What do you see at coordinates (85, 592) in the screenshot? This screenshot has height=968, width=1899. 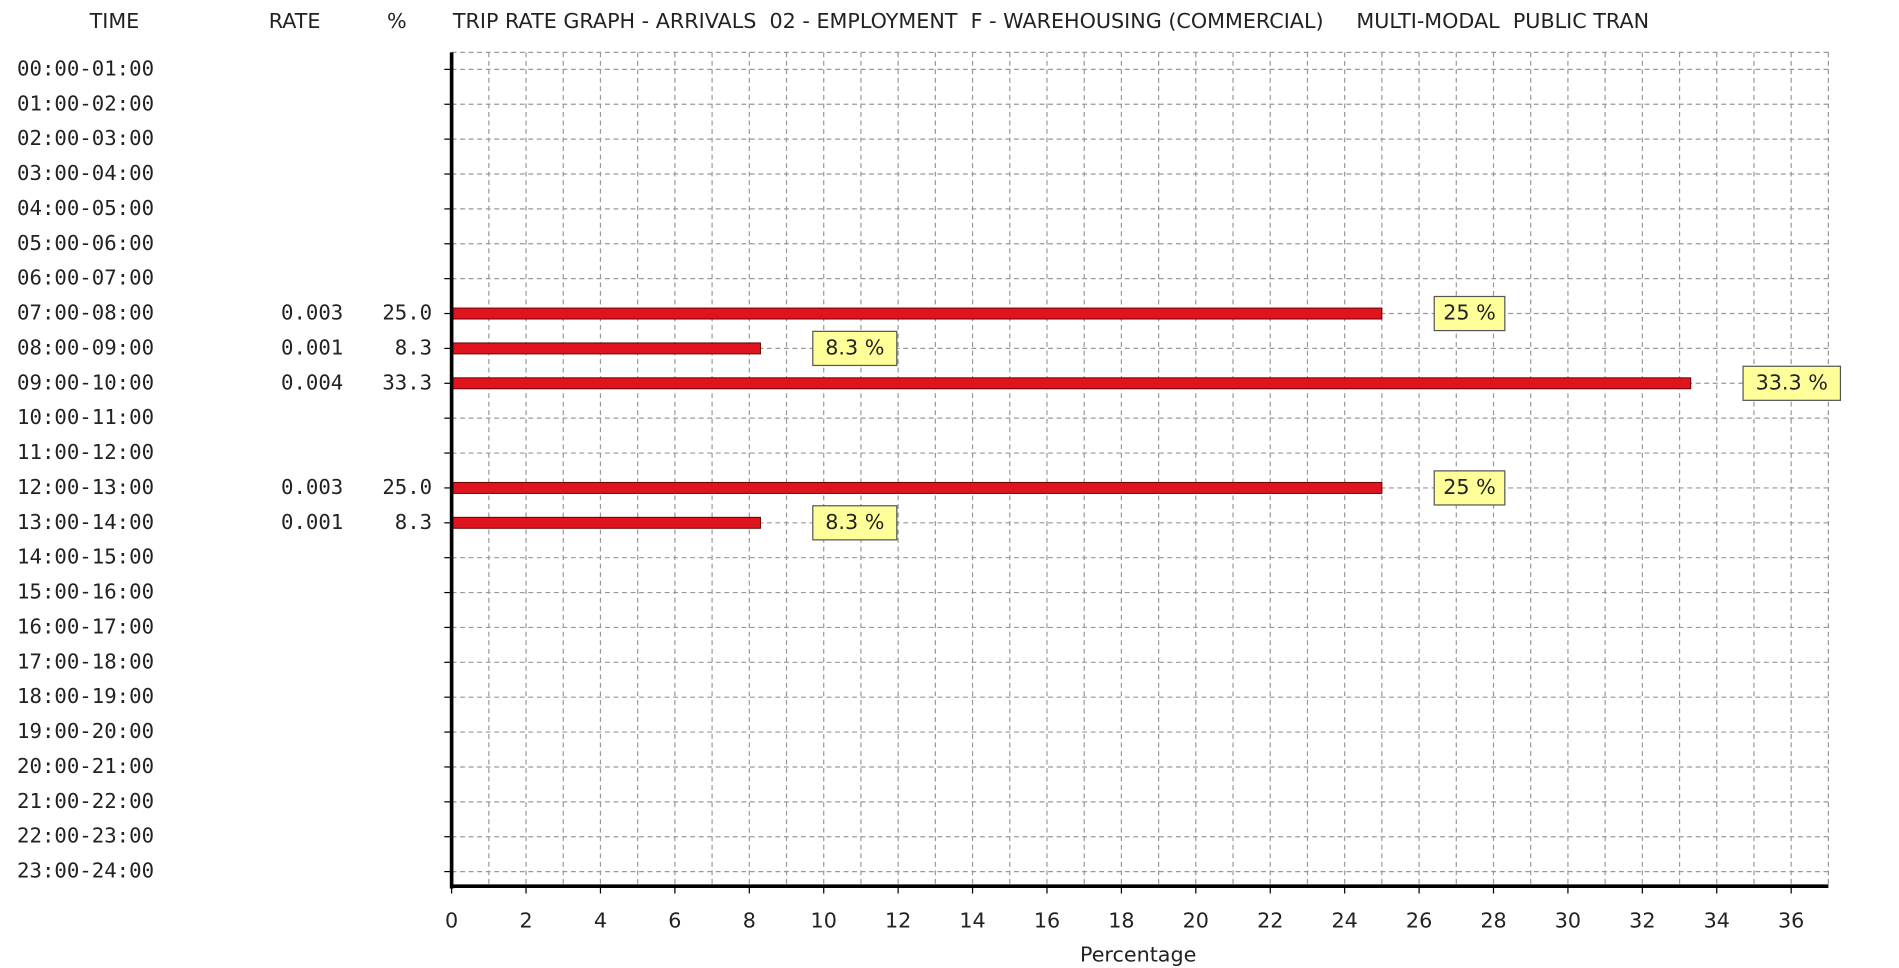 I see `time-label: 15:00-16:00` at bounding box center [85, 592].